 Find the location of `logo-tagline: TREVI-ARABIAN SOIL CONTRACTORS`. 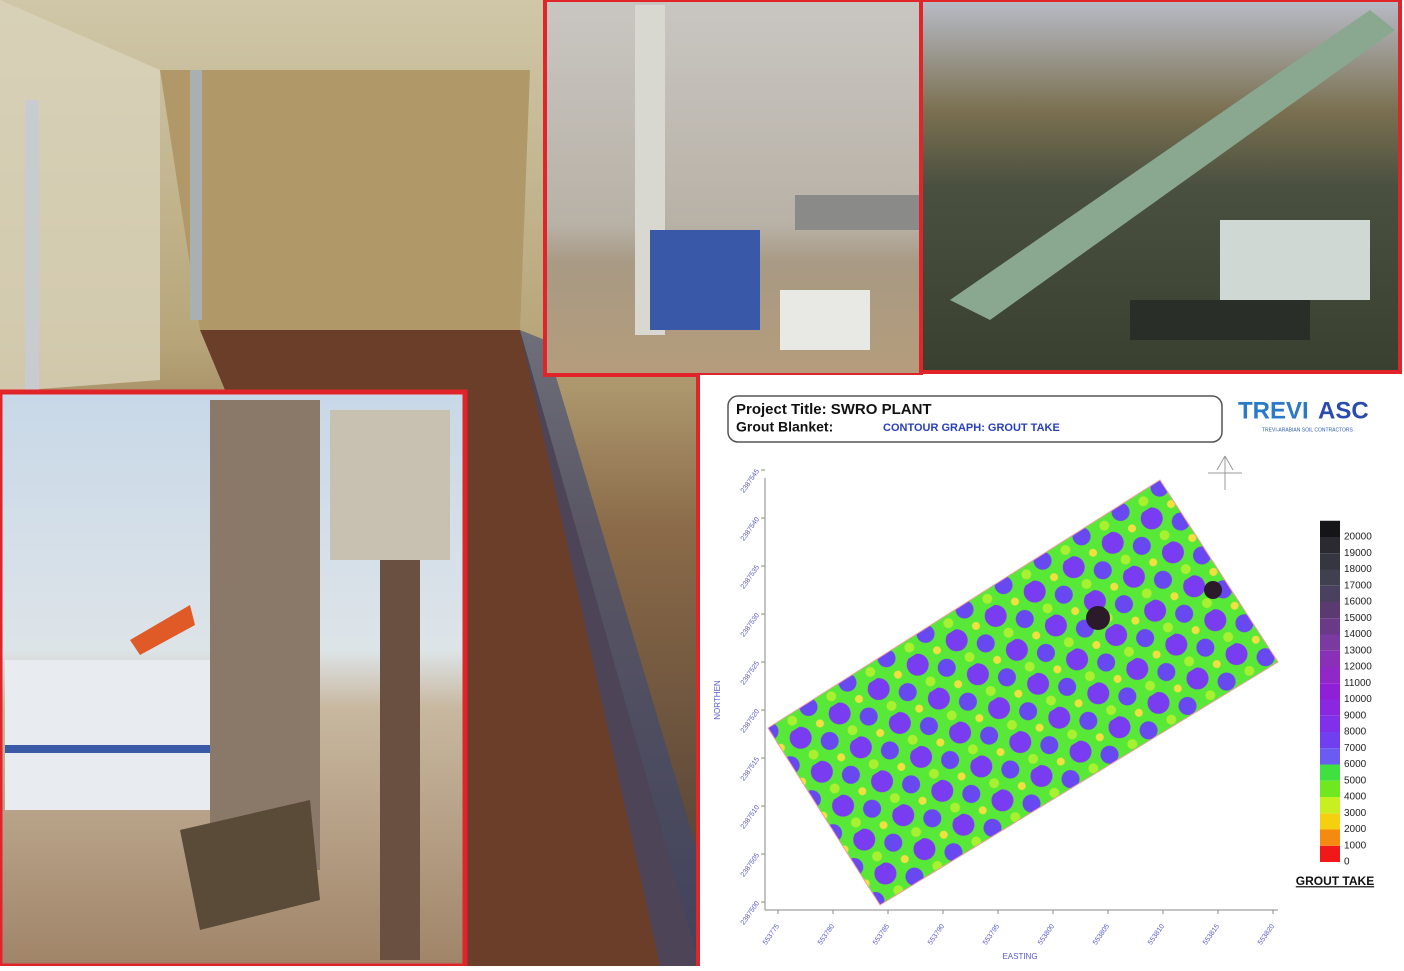

logo-tagline: TREVI-ARABIAN SOIL CONTRACTORS is located at coordinates (1308, 430).